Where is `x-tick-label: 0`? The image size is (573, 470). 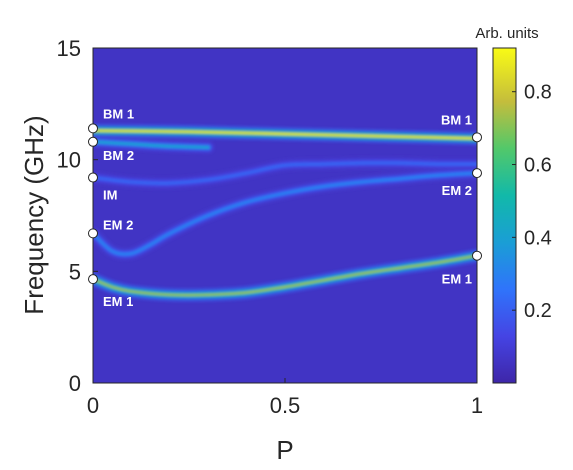 x-tick-label: 0 is located at coordinates (93, 405).